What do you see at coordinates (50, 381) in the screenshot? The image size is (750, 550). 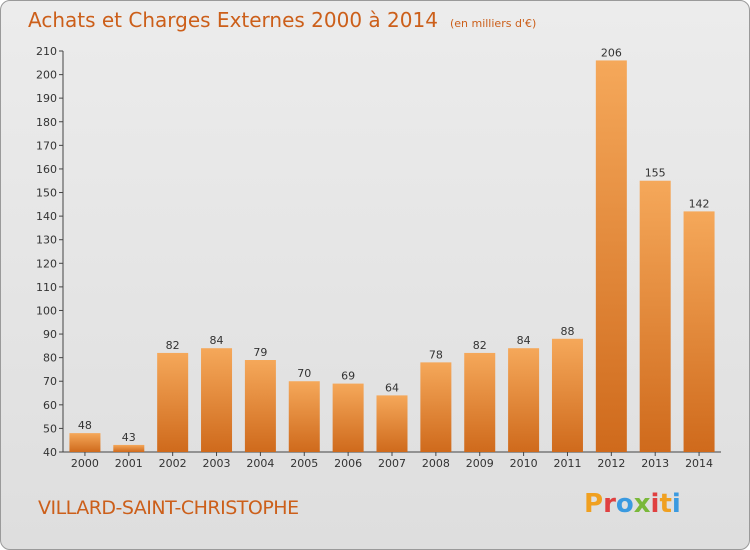 I see `y-tick-label: 70` at bounding box center [50, 381].